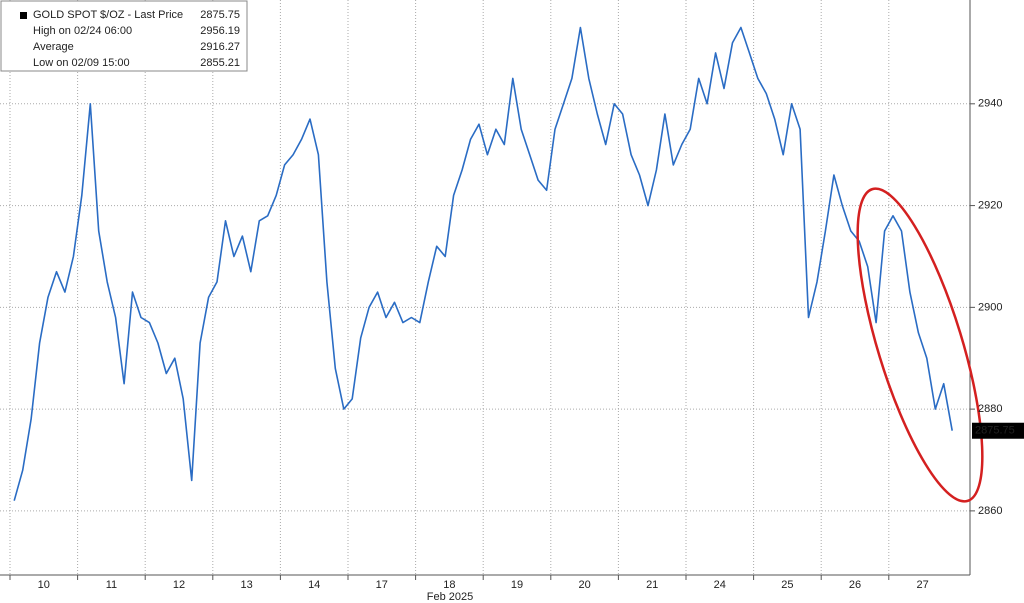 The image size is (1024, 603). I want to click on y-tick-label: 2920, so click(990, 205).